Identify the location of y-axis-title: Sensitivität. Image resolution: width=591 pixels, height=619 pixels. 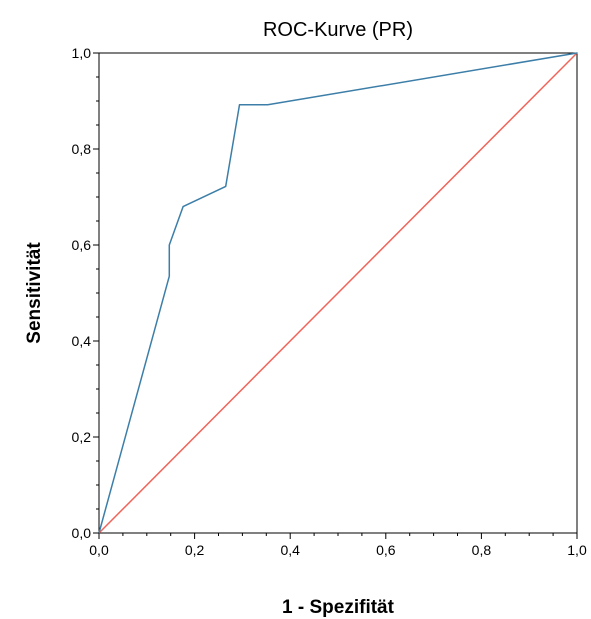
(34, 293).